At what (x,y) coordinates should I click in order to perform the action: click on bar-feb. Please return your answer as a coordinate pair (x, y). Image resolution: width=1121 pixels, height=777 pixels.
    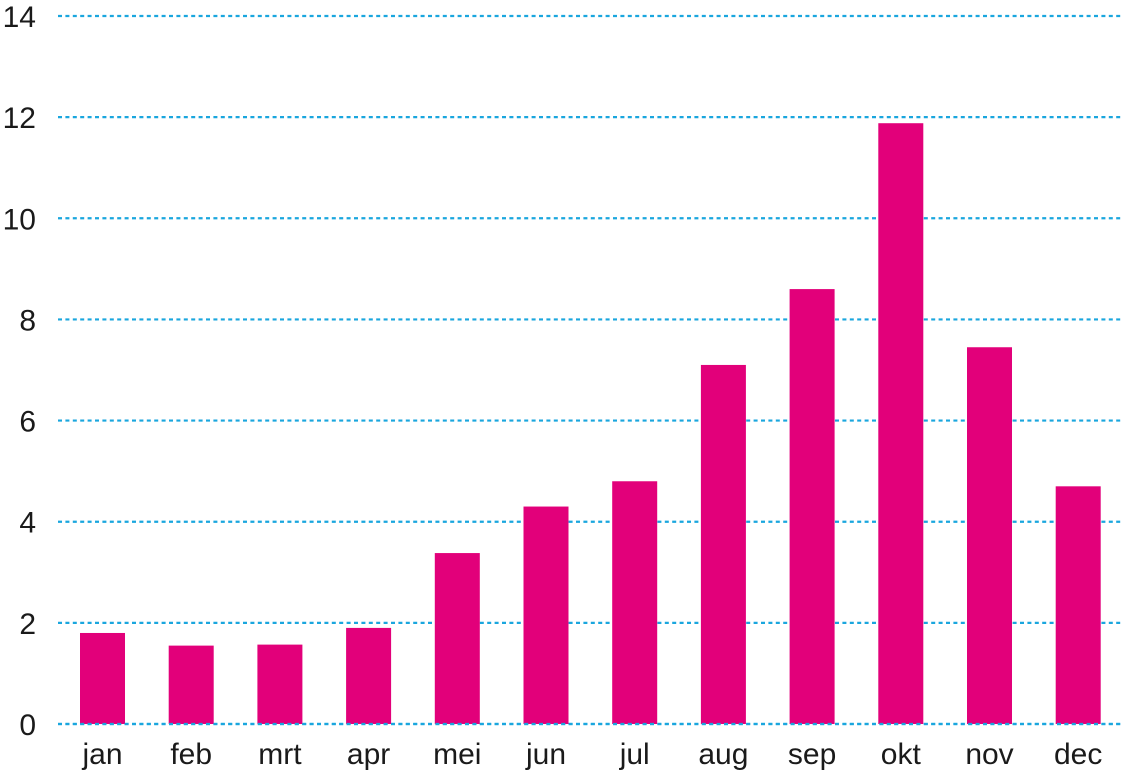
    Looking at the image, I should click on (191, 684).